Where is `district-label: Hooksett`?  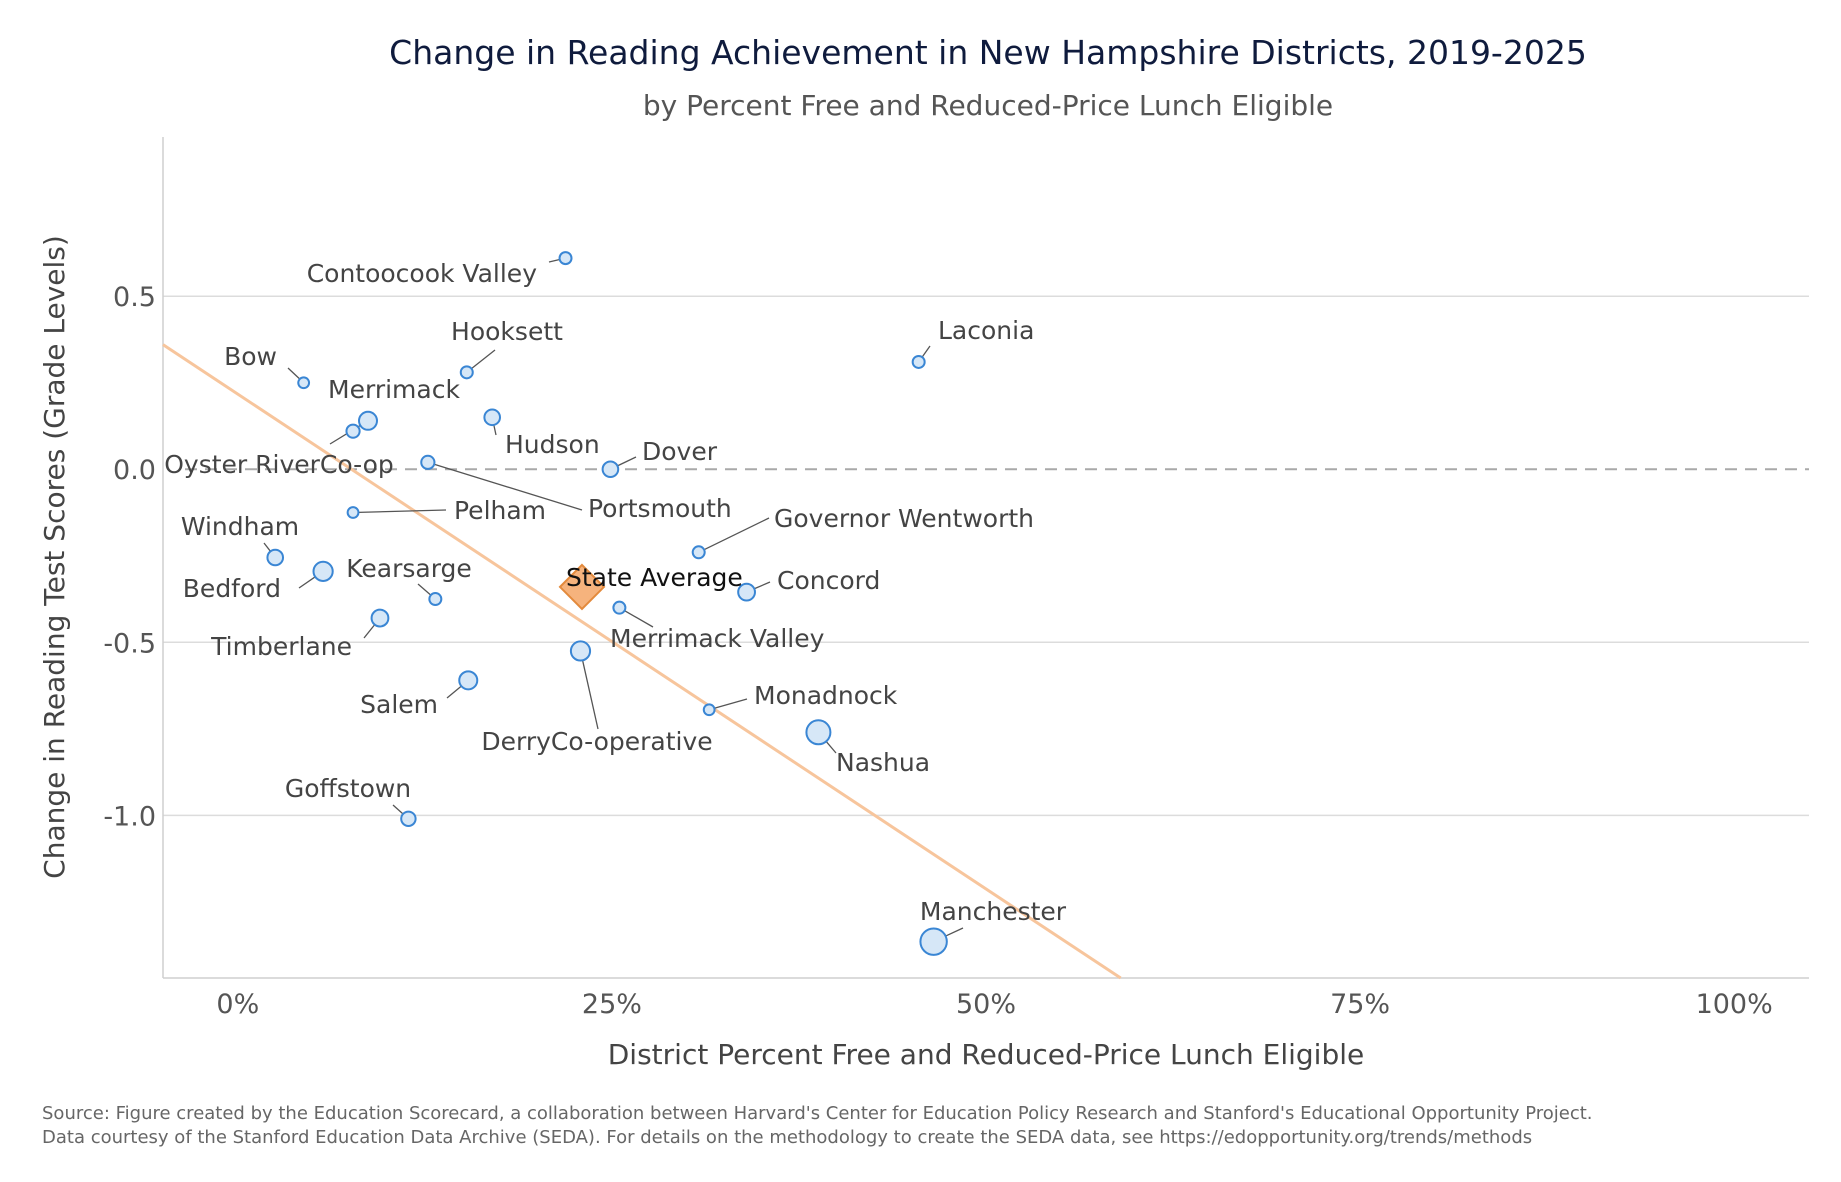
district-label: Hooksett is located at coordinates (507, 331).